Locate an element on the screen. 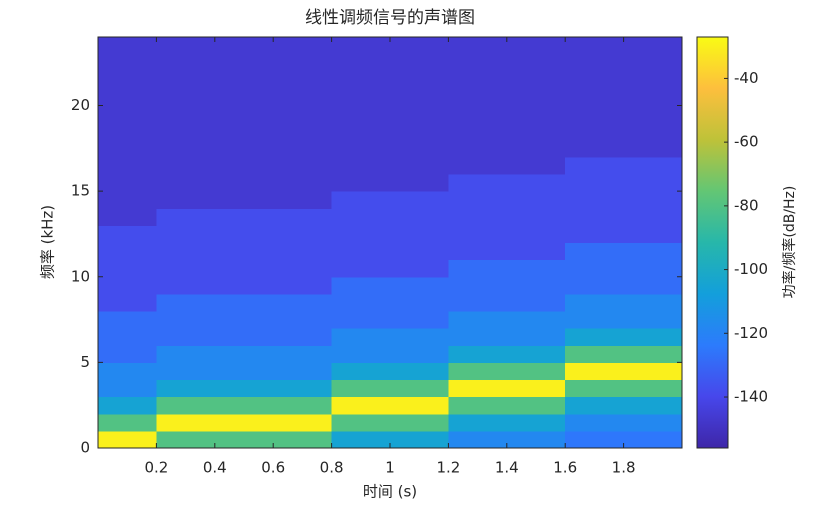 This screenshot has width=840, height=506. chart-title: 线性调频信号的声谱图 is located at coordinates (390, 18).